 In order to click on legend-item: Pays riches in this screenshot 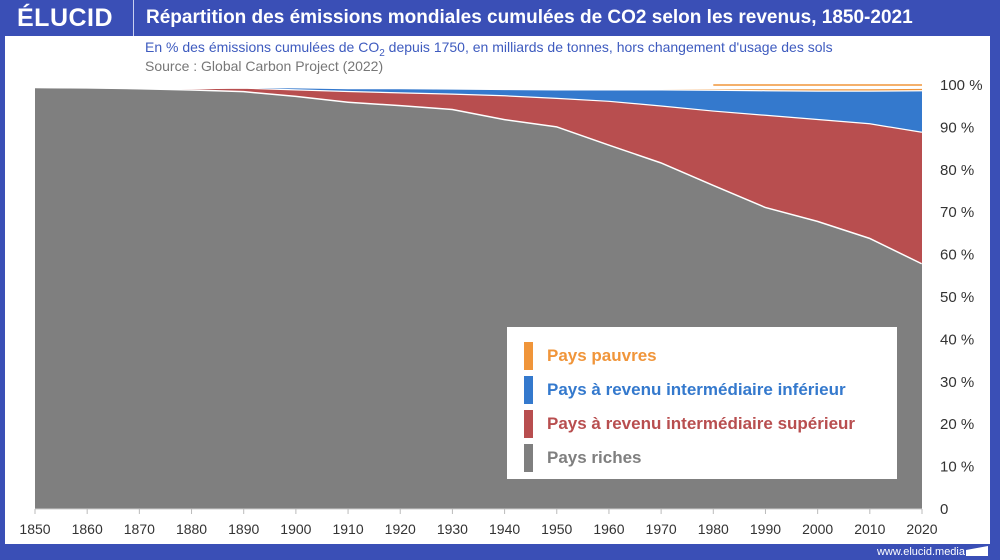, I will do `click(710, 458)`.